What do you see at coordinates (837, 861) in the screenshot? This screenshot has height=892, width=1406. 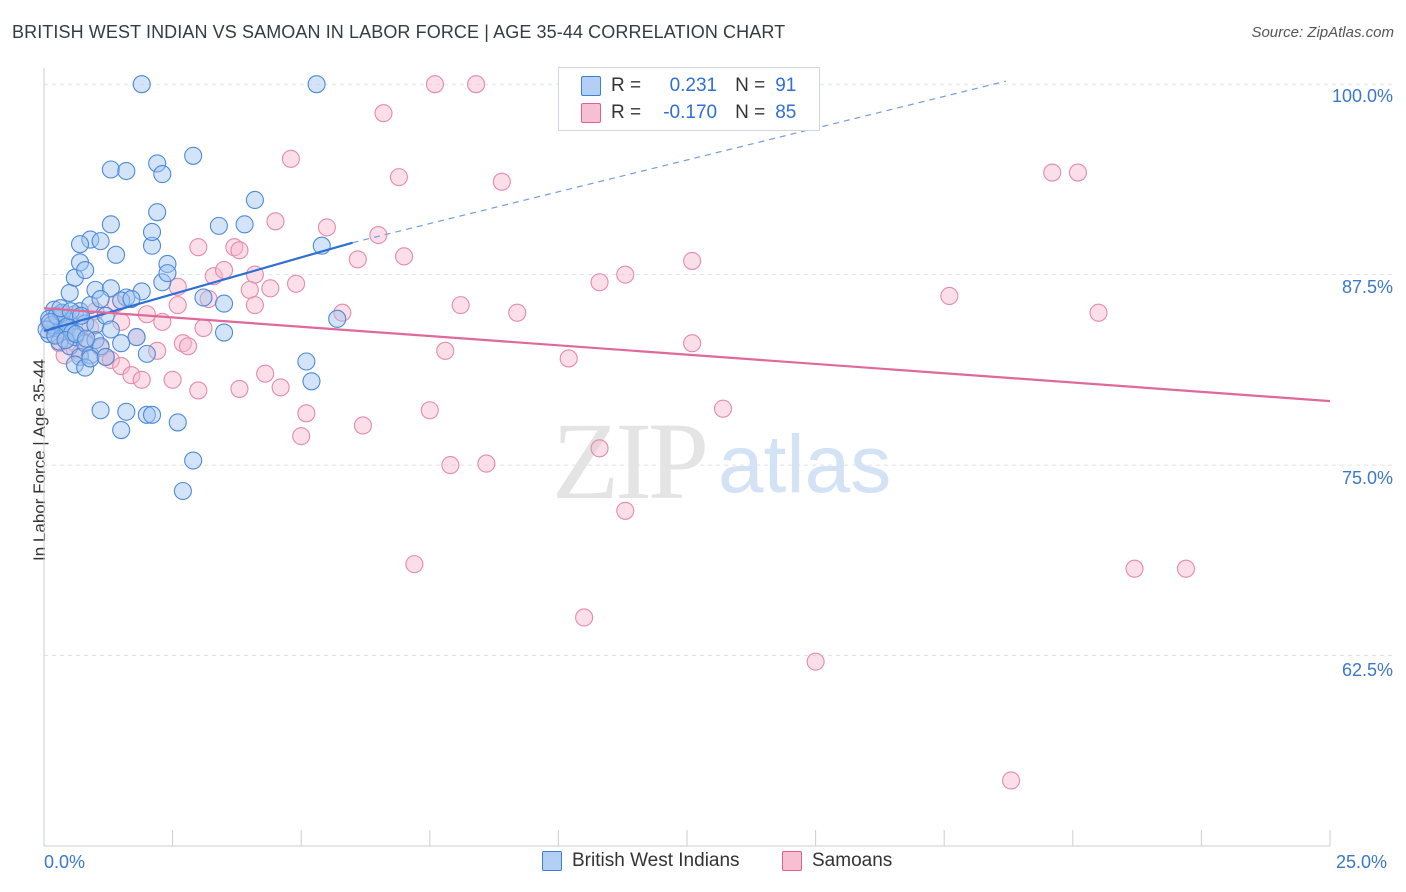 I see `legend-item-samoans: Samoans` at bounding box center [837, 861].